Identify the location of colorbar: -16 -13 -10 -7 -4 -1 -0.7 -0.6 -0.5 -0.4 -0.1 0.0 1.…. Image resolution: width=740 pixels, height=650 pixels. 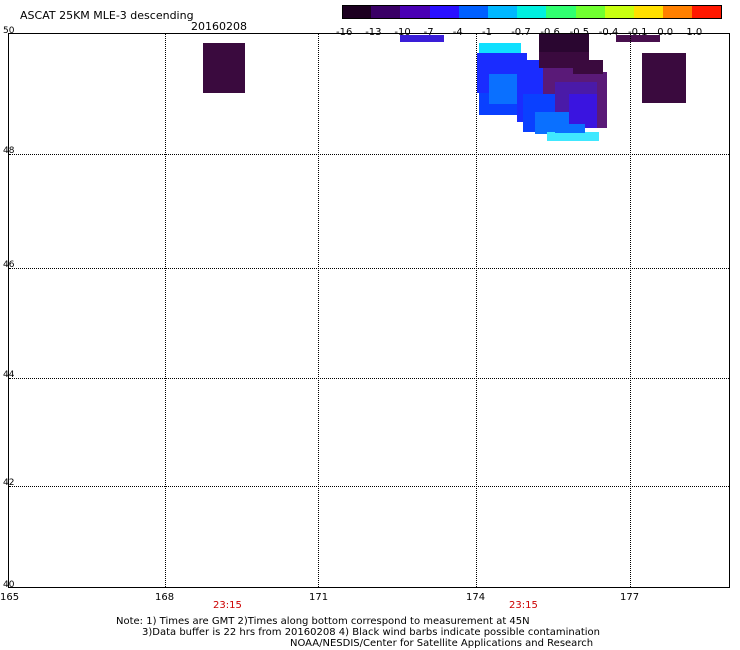
(530, 21).